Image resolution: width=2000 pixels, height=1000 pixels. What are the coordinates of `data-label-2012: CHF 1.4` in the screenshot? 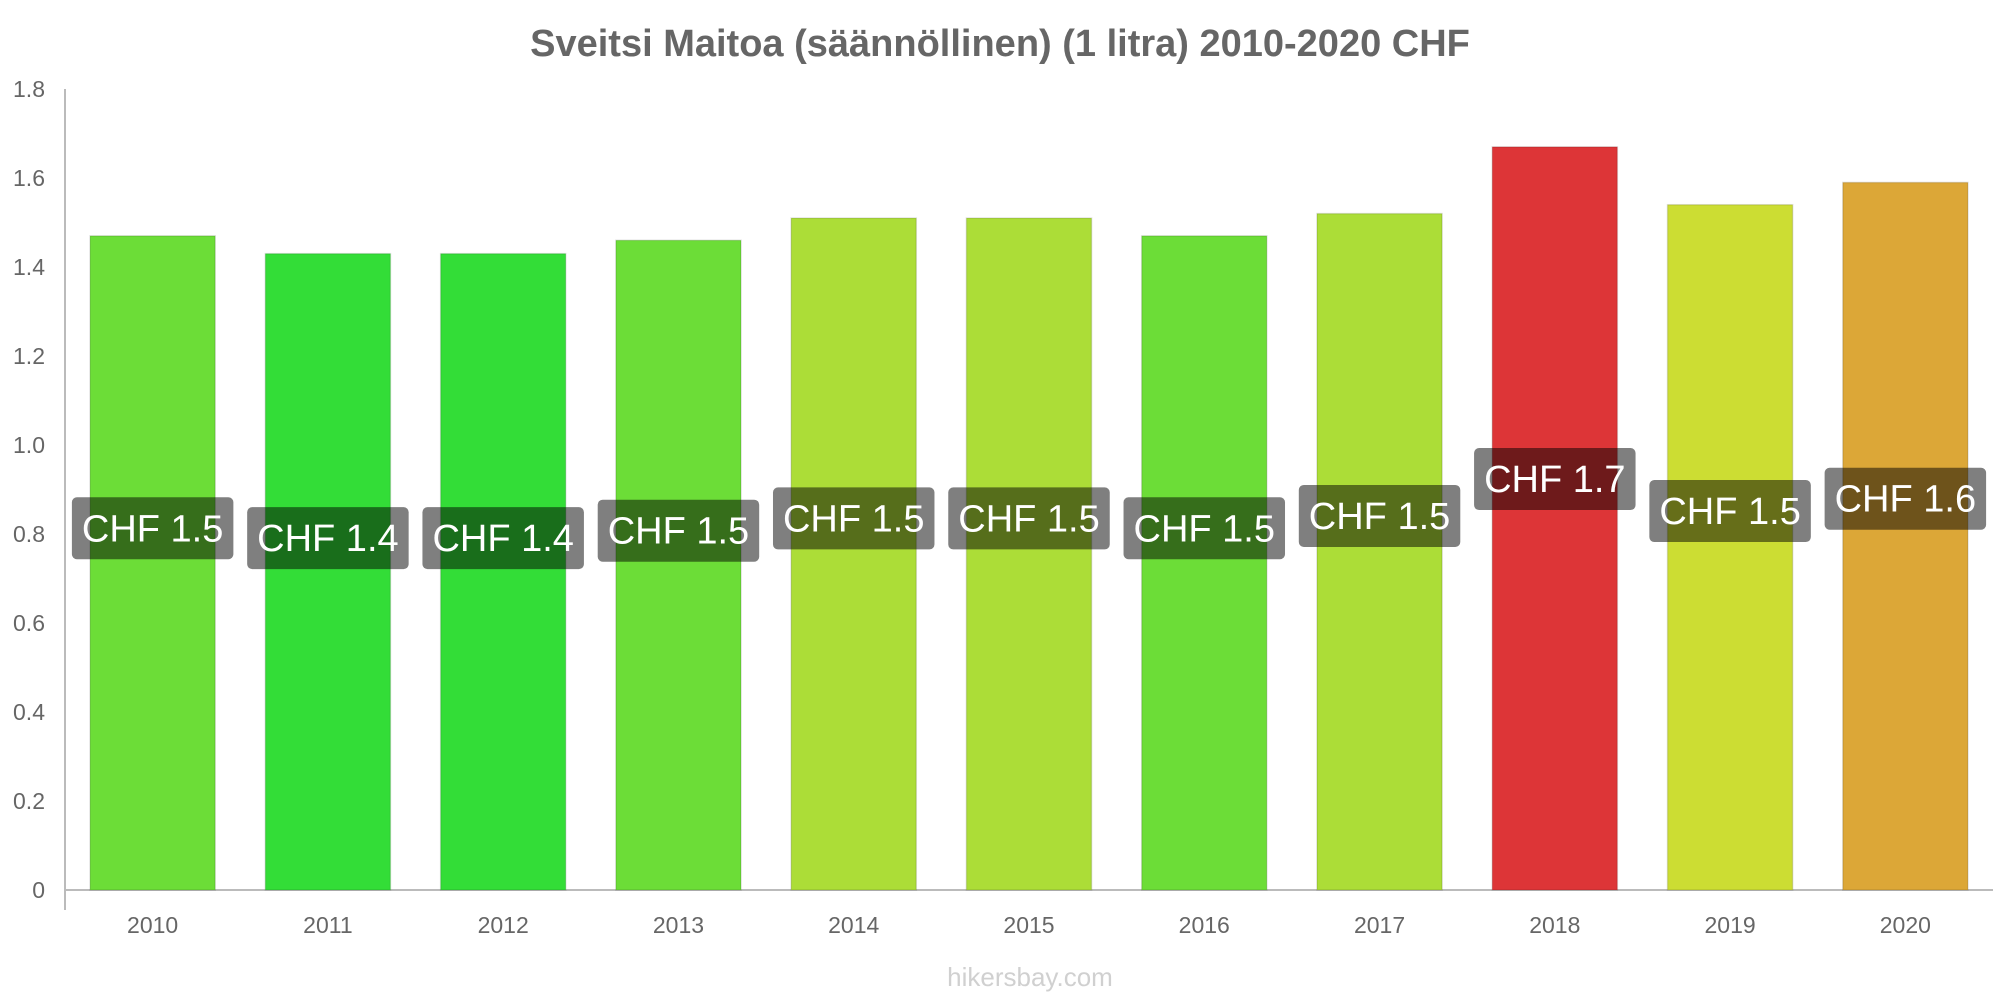 It's located at (503, 538).